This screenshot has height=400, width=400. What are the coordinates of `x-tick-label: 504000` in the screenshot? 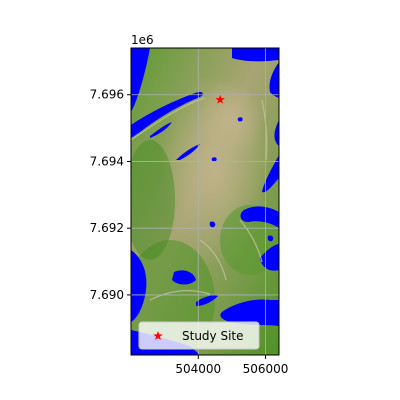 It's located at (198, 369).